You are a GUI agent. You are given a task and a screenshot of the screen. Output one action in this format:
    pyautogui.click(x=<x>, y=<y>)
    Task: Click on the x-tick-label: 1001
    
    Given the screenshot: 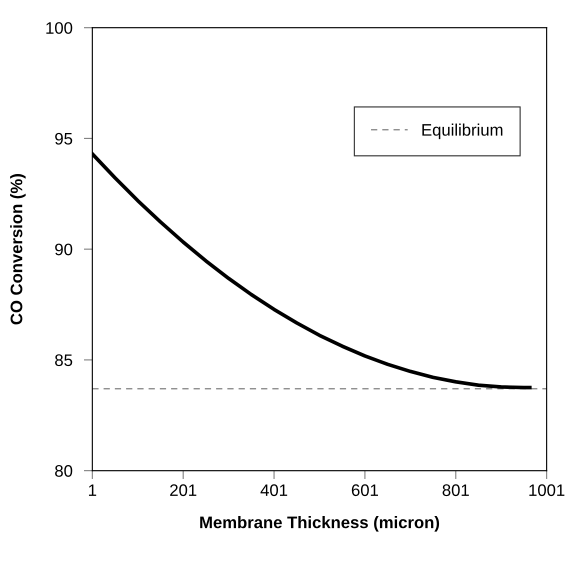 What is the action you would take?
    pyautogui.click(x=546, y=490)
    